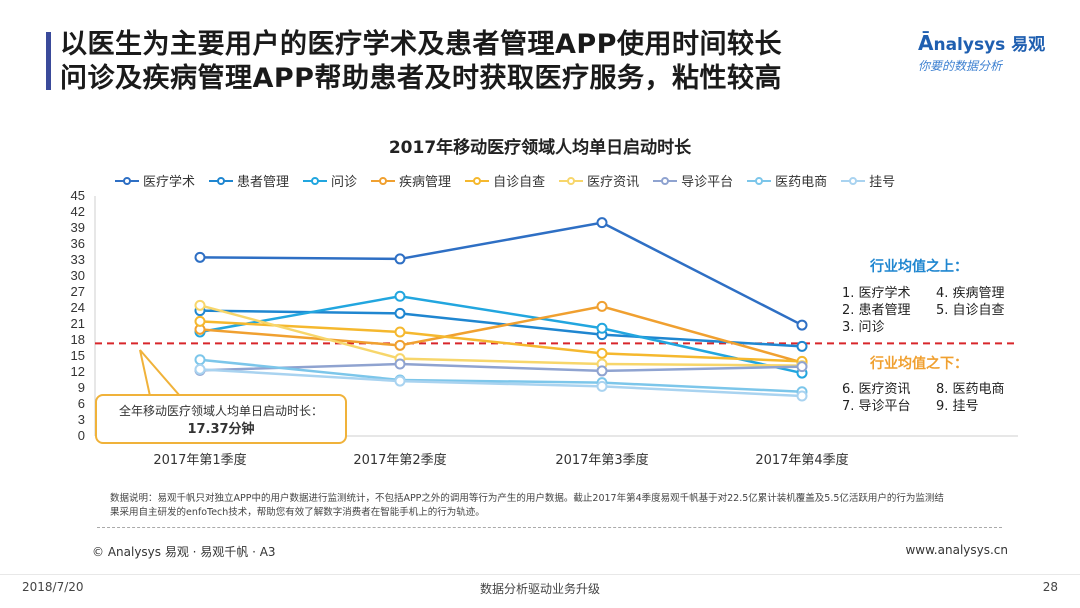 This screenshot has height=608, width=1080. I want to click on chart-title: 2017年移动医疗领域人均单日启动时长, so click(540, 148).